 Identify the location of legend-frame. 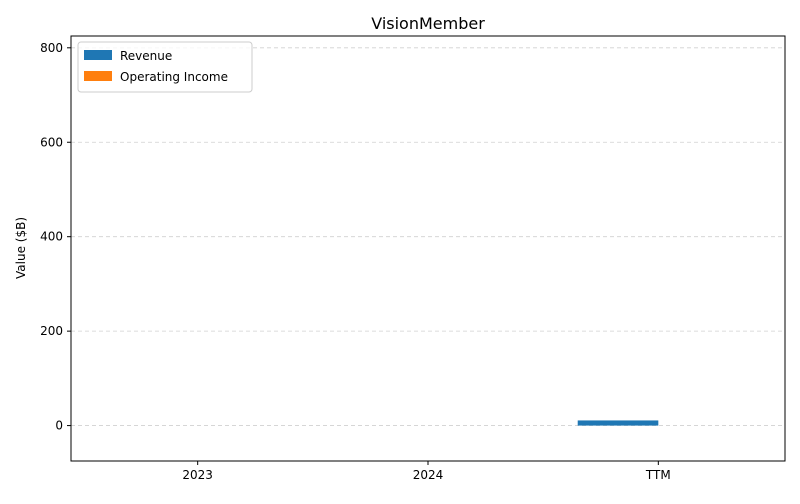
(165, 67).